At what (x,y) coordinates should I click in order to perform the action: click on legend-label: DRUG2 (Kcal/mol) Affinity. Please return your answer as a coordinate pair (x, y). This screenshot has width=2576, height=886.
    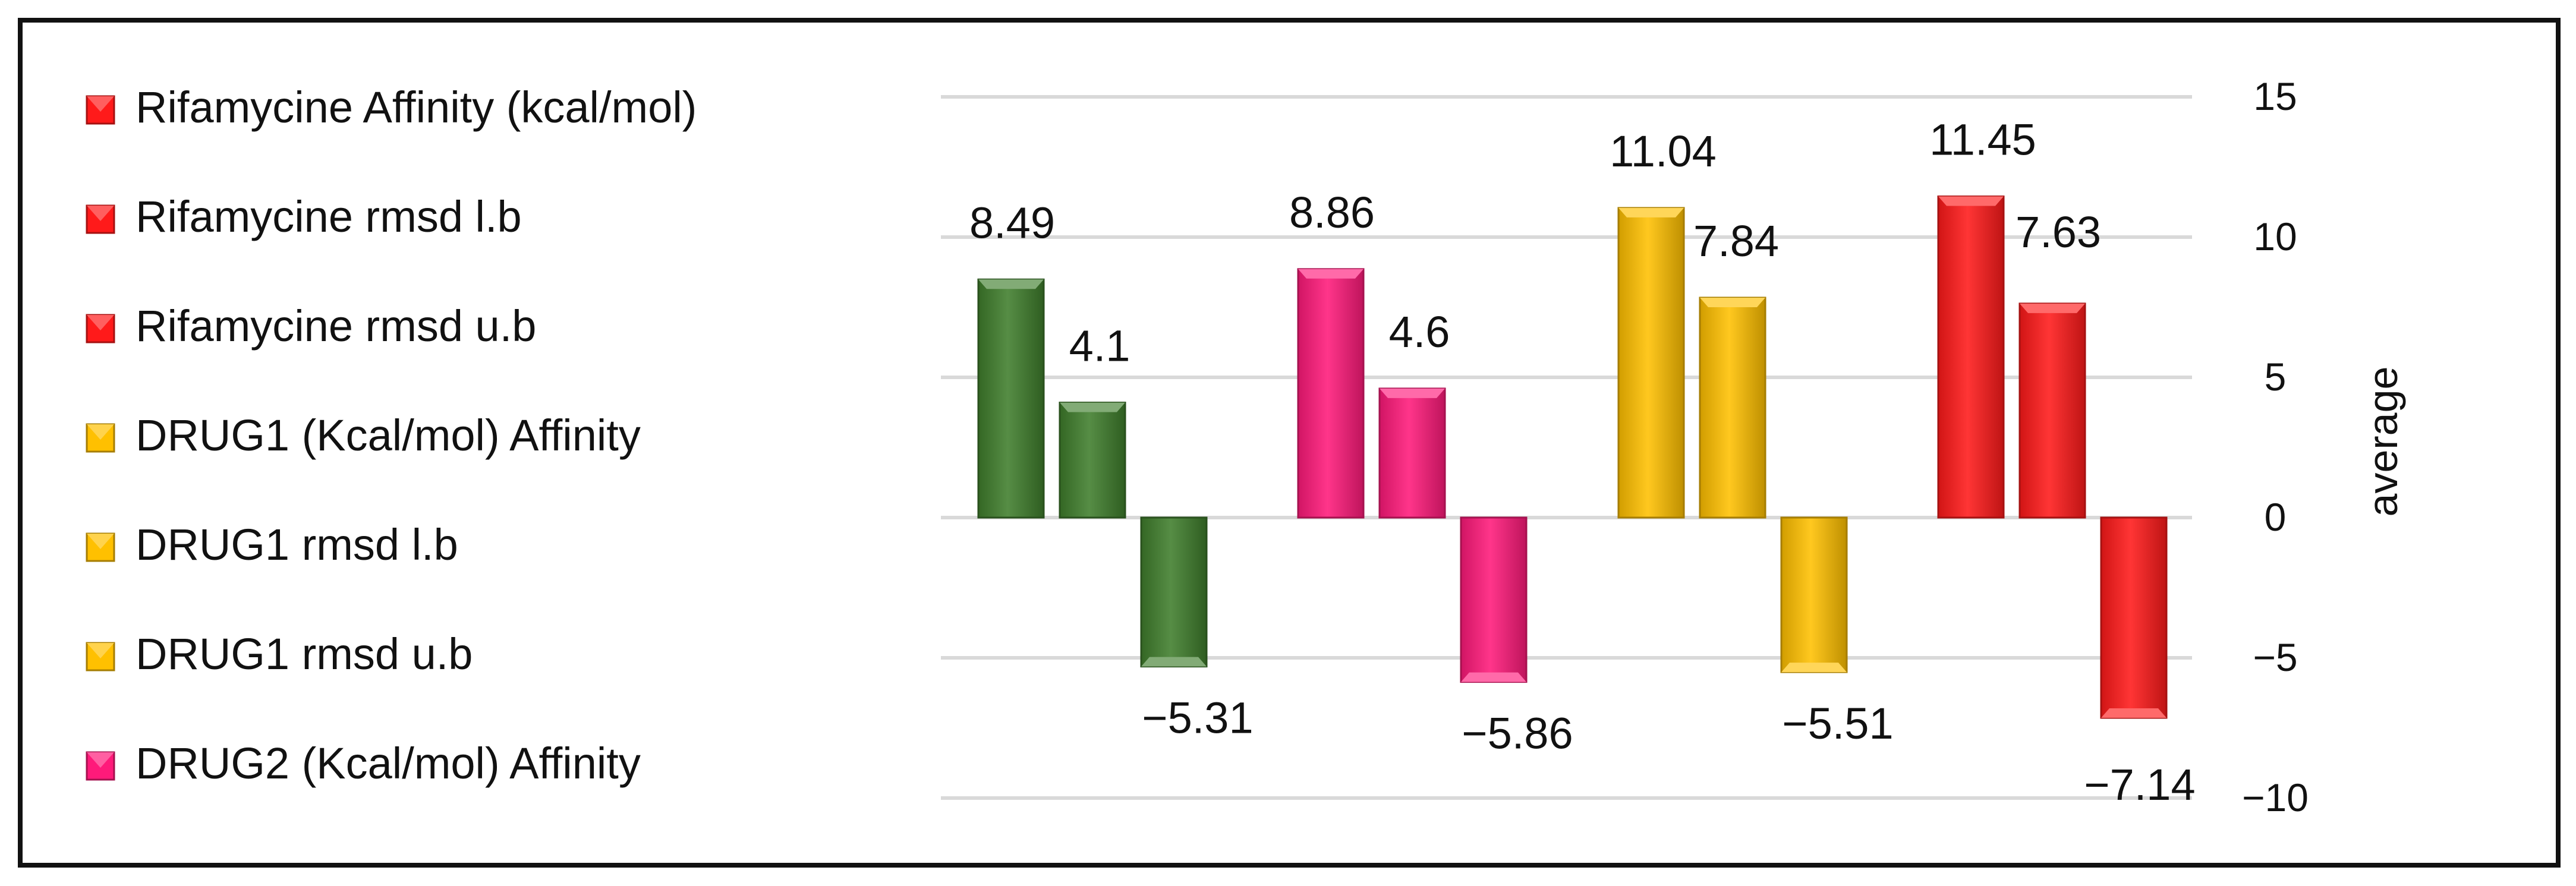
    Looking at the image, I should click on (388, 763).